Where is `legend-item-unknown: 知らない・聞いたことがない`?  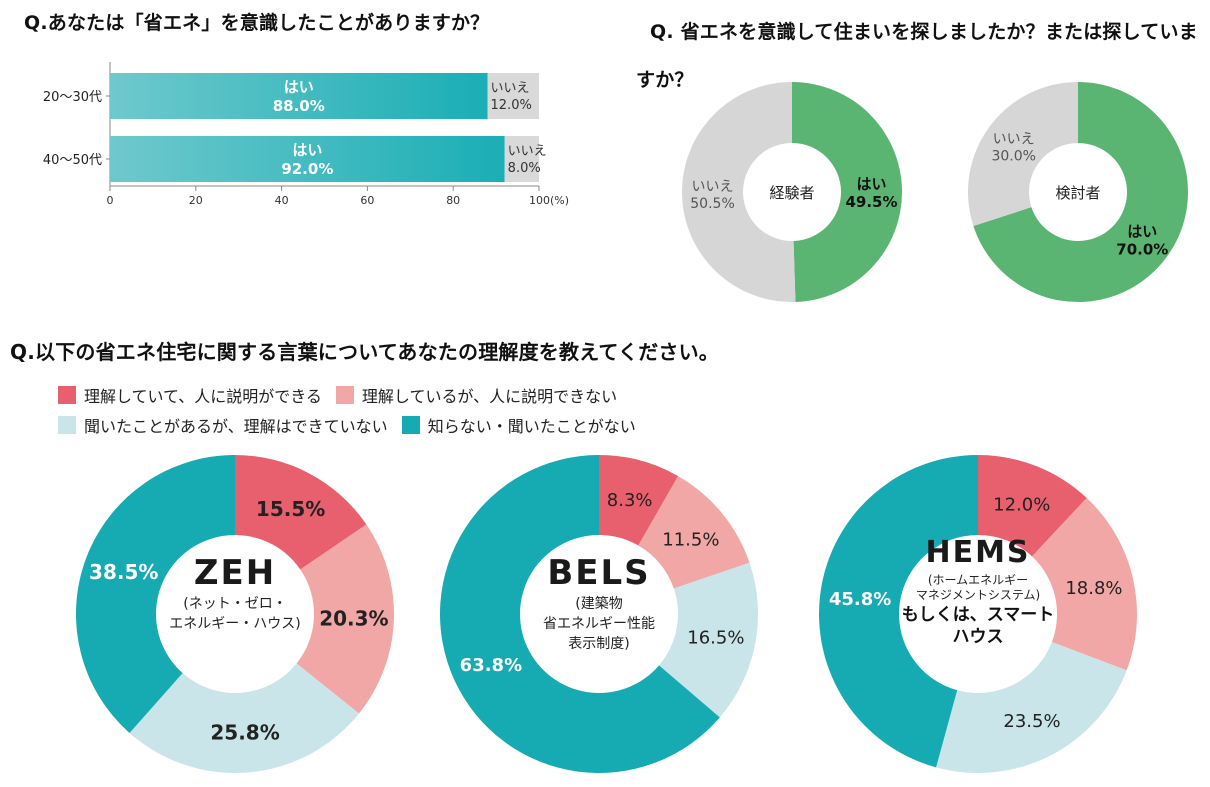
legend-item-unknown: 知らない・聞いたことがない is located at coordinates (518, 425).